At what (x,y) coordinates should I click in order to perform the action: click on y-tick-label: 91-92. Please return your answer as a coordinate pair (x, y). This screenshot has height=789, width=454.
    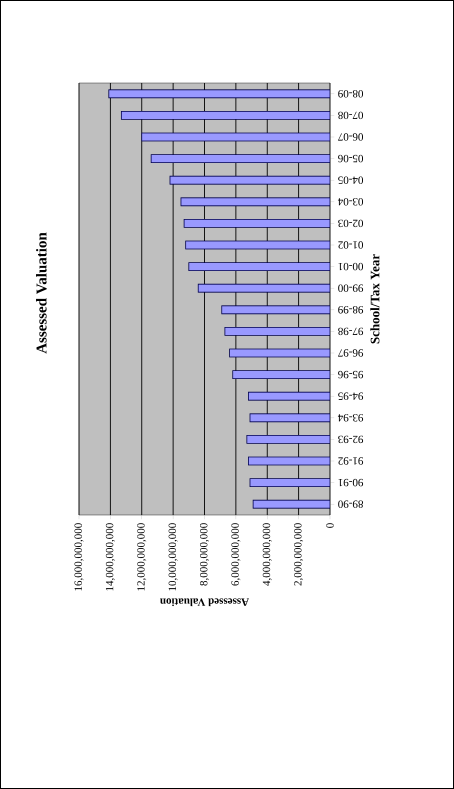
    Looking at the image, I should click on (351, 461).